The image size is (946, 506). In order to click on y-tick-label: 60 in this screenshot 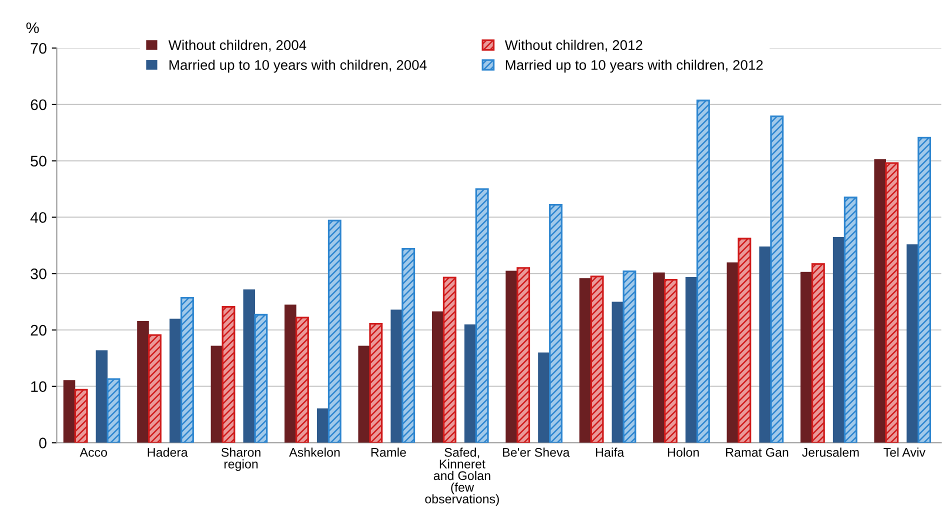, I will do `click(38, 104)`.